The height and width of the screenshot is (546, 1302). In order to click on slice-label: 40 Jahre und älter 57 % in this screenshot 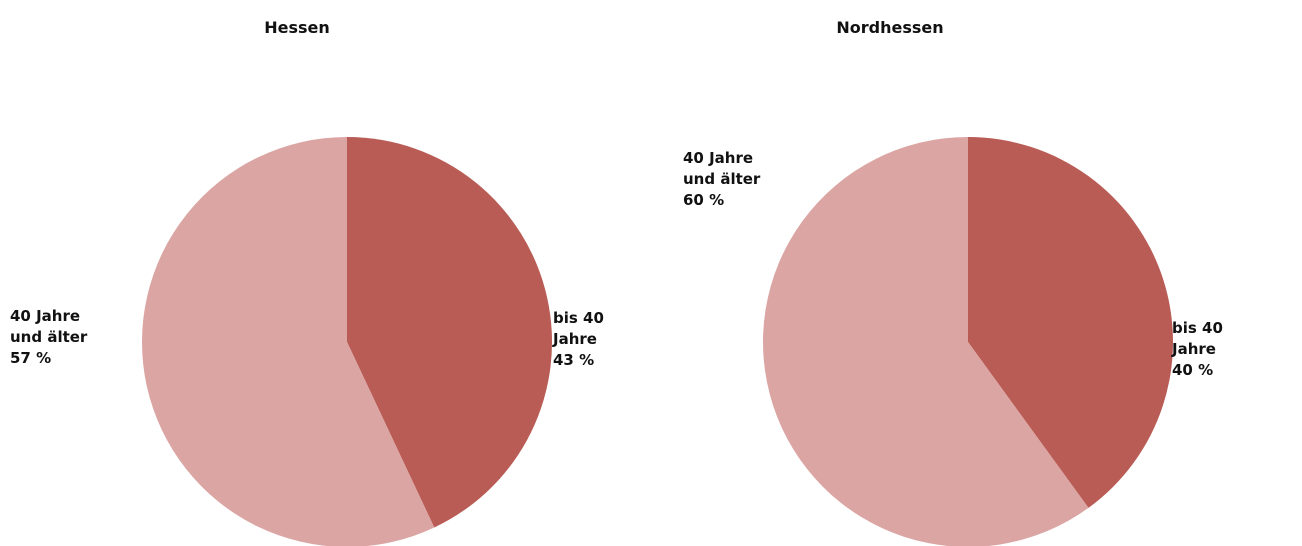, I will do `click(55, 337)`.